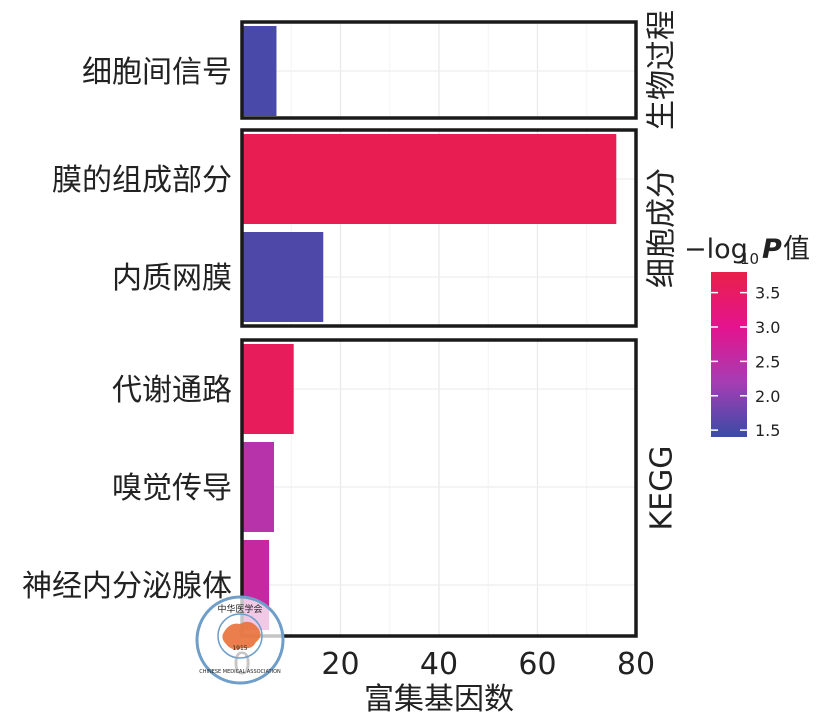 Image resolution: width=828 pixels, height=722 pixels. Describe the element at coordinates (662, 487) in the screenshot. I see `facet-strip-label: KEGG` at that location.